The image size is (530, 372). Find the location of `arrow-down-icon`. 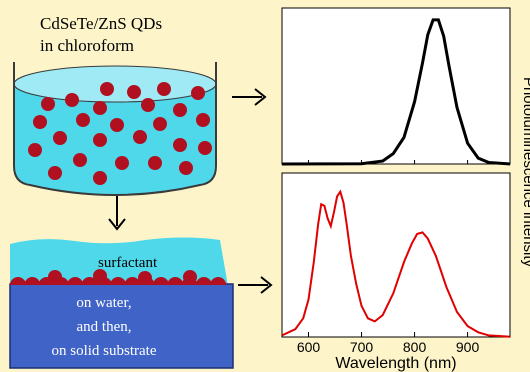

arrow-down-icon is located at coordinates (117, 213).